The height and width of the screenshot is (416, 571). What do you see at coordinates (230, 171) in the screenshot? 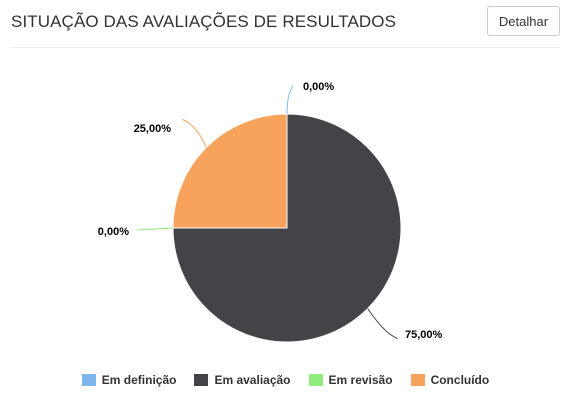
I see `pie-slice-concluido` at bounding box center [230, 171].